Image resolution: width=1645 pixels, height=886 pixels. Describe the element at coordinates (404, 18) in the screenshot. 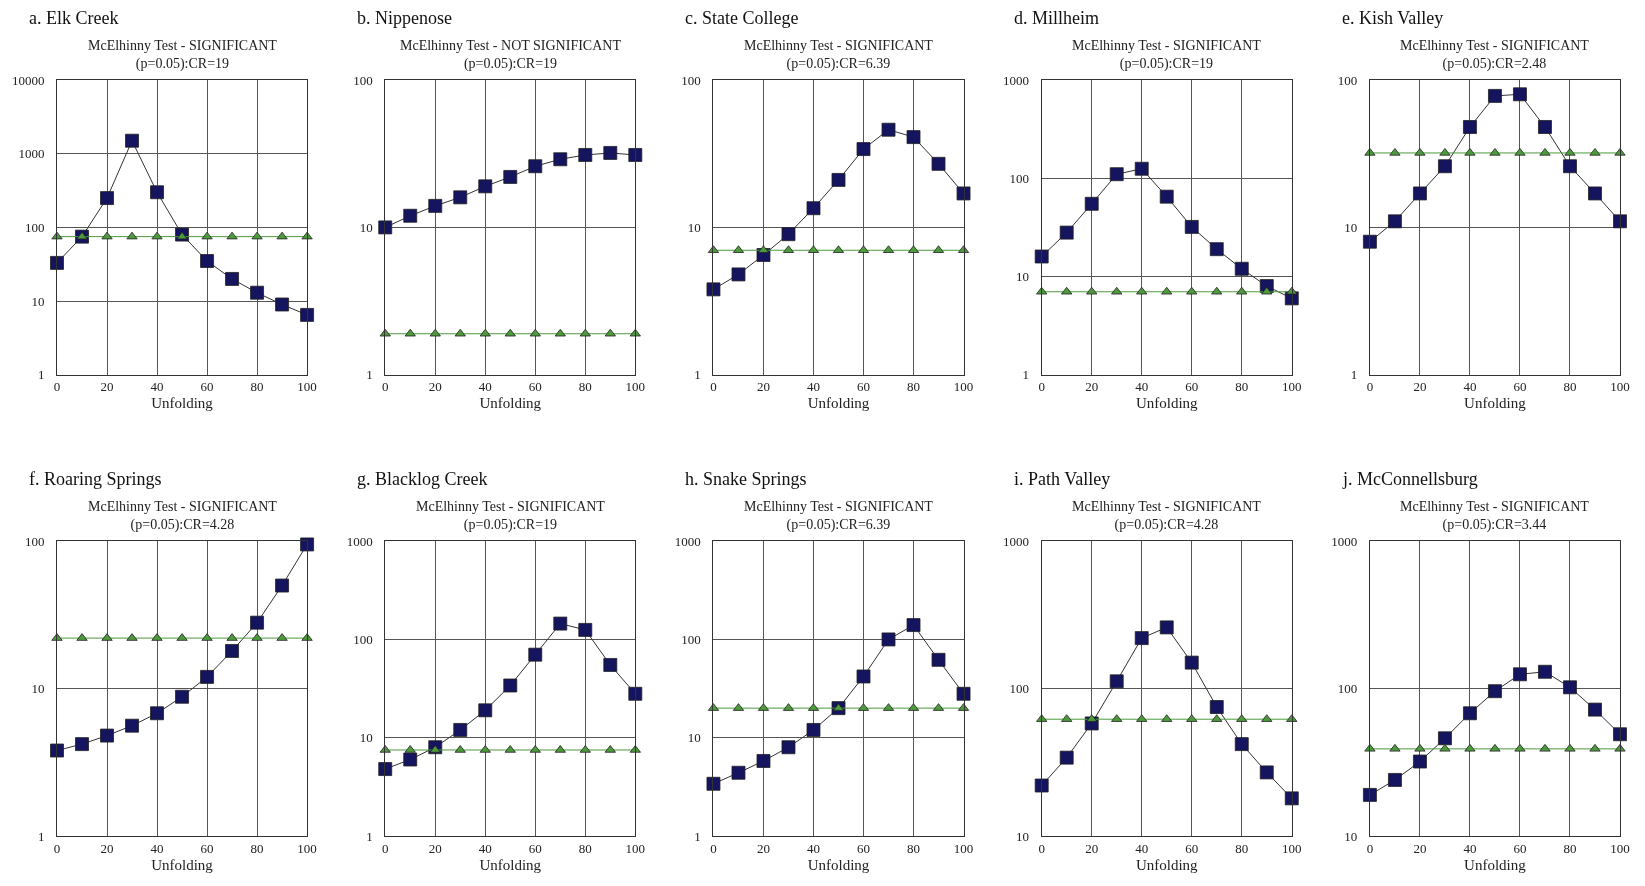

I see `chart-title: b. Nippenose` at that location.